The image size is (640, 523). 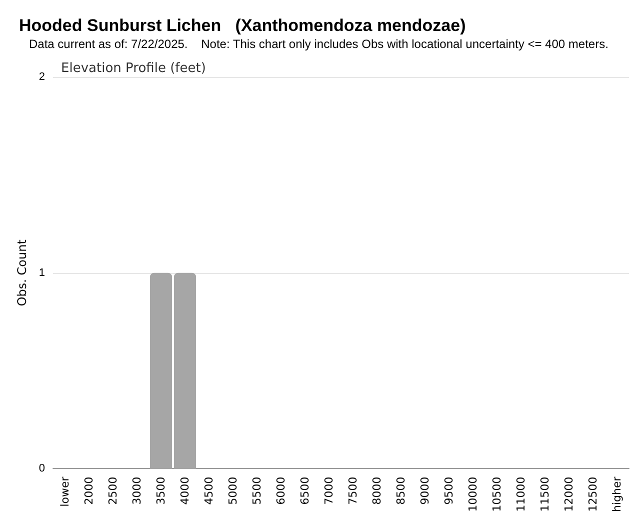 What do you see at coordinates (593, 494) in the screenshot?
I see `x-tick-label: 12500` at bounding box center [593, 494].